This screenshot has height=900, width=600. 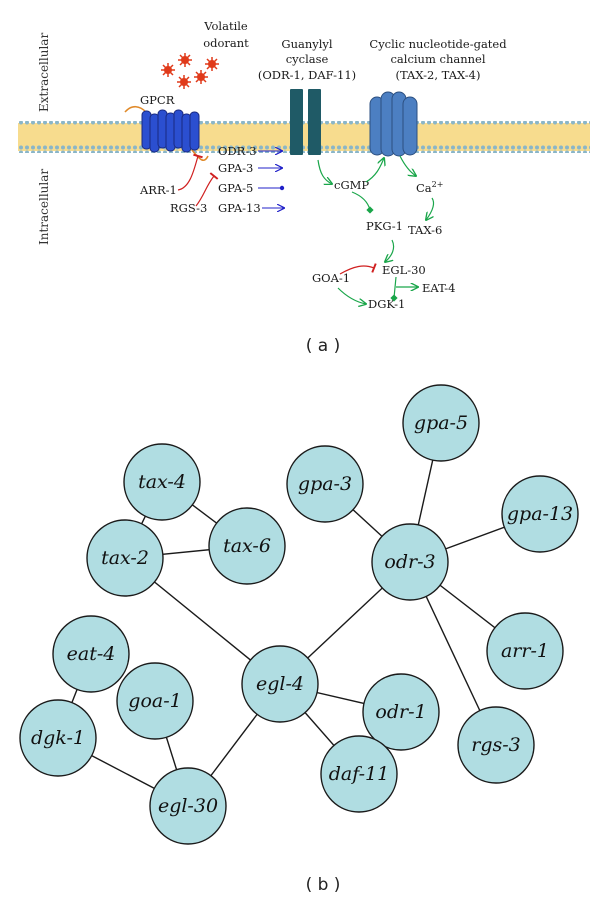 I want to click on node-daf-11: daf-11, so click(x=359, y=774).